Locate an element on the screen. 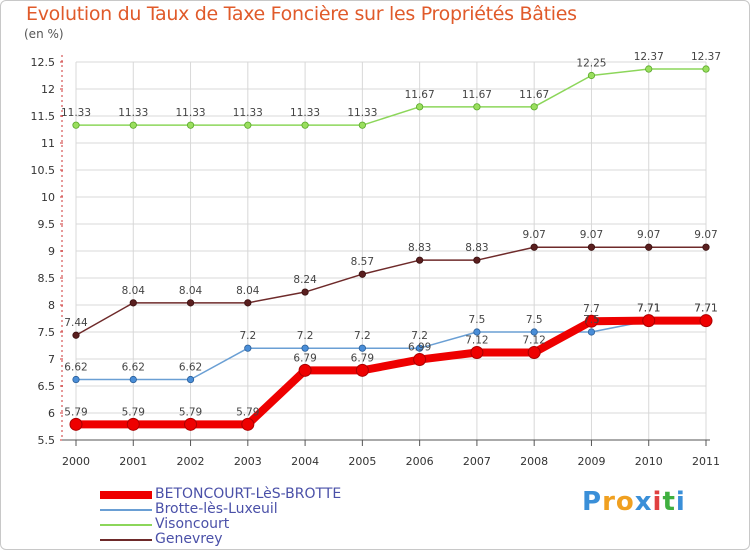 The image size is (750, 550). data-label: 7.2 is located at coordinates (419, 336).